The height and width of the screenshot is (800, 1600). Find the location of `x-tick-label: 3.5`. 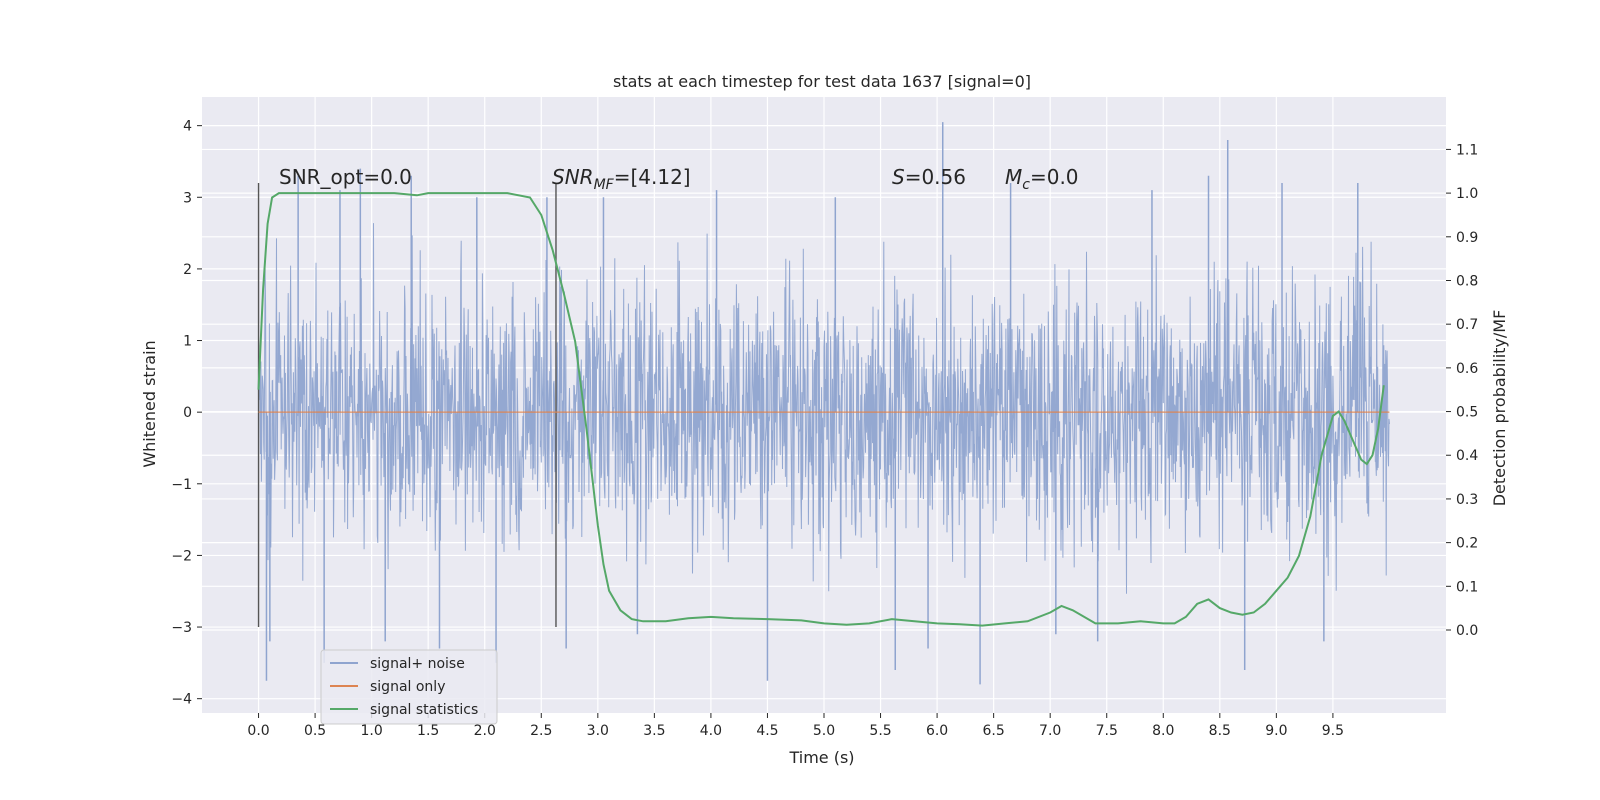

x-tick-label: 3.5 is located at coordinates (654, 731).